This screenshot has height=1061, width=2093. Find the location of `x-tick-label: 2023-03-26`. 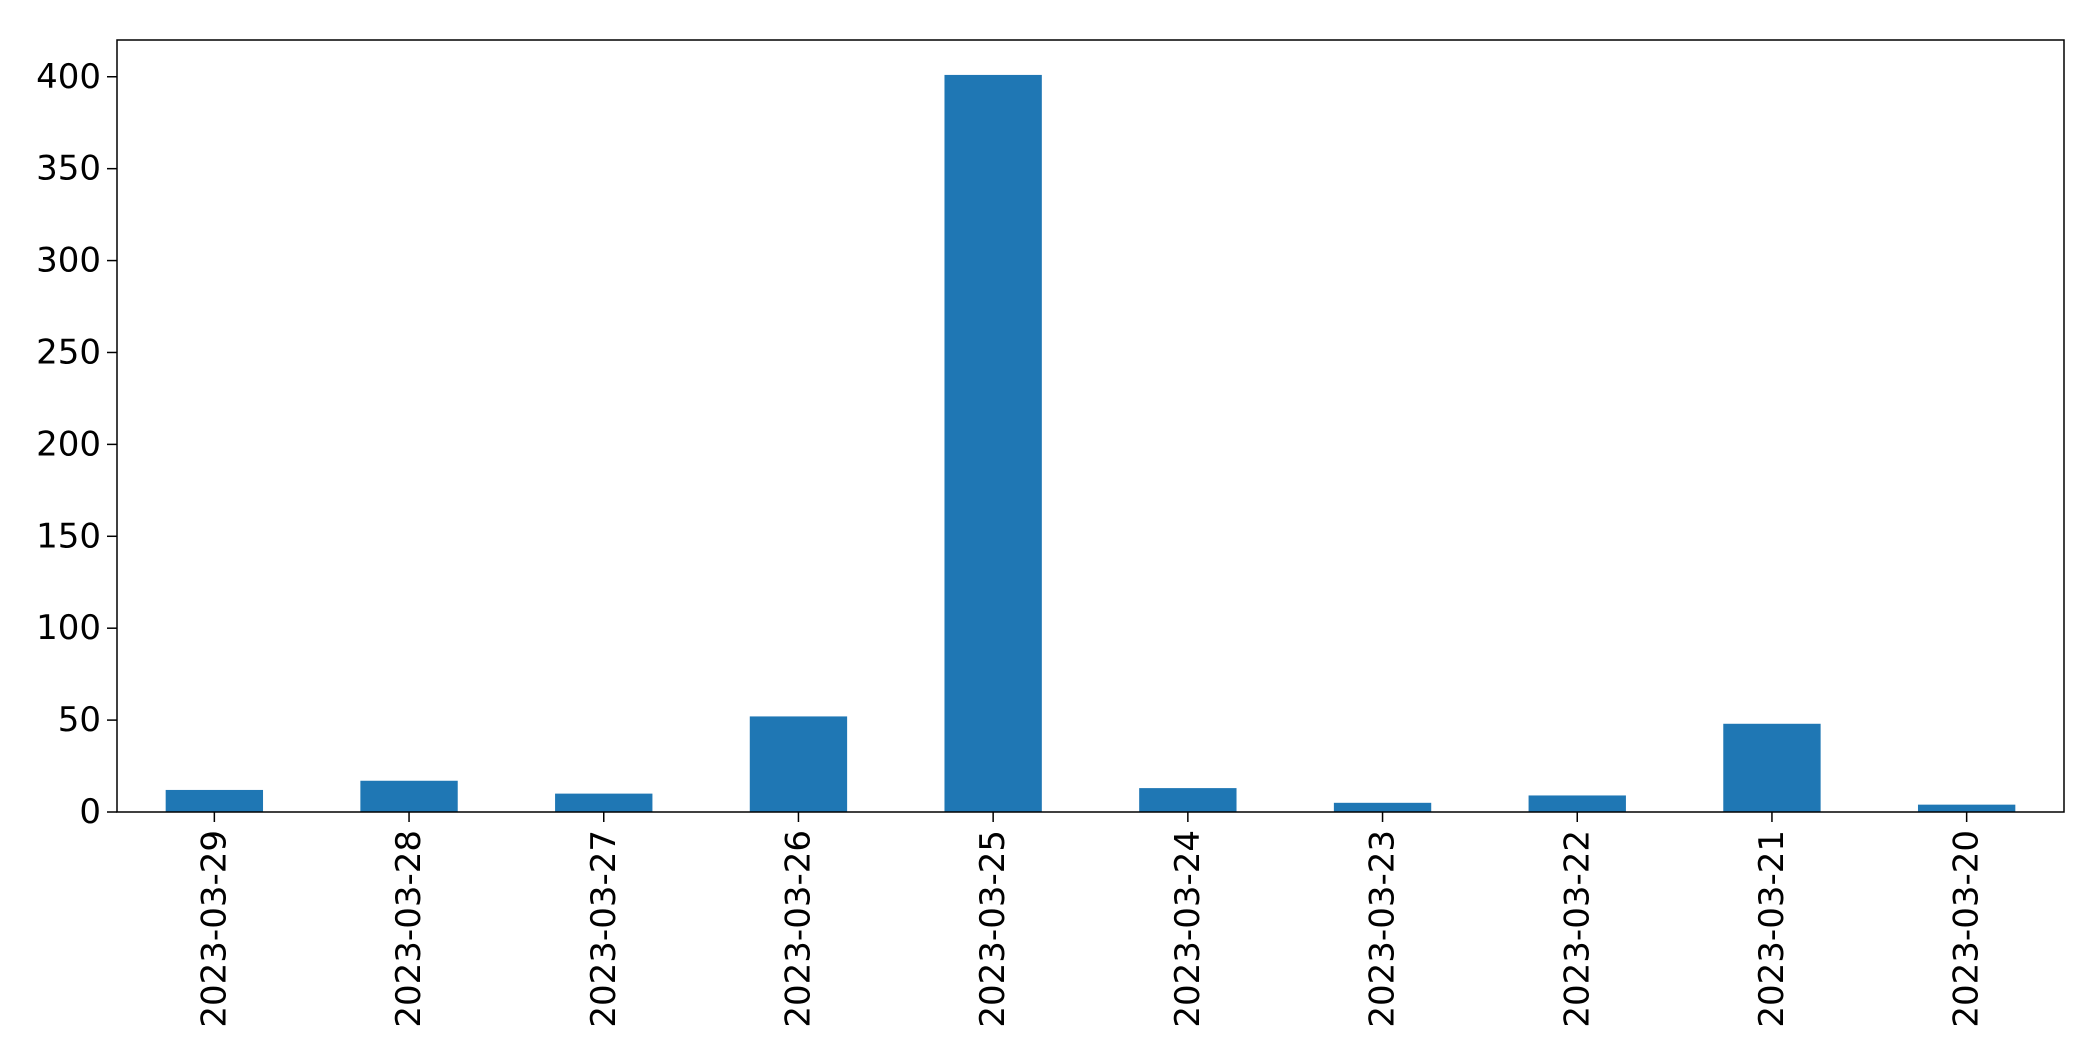

x-tick-label: 2023-03-26 is located at coordinates (798, 929).